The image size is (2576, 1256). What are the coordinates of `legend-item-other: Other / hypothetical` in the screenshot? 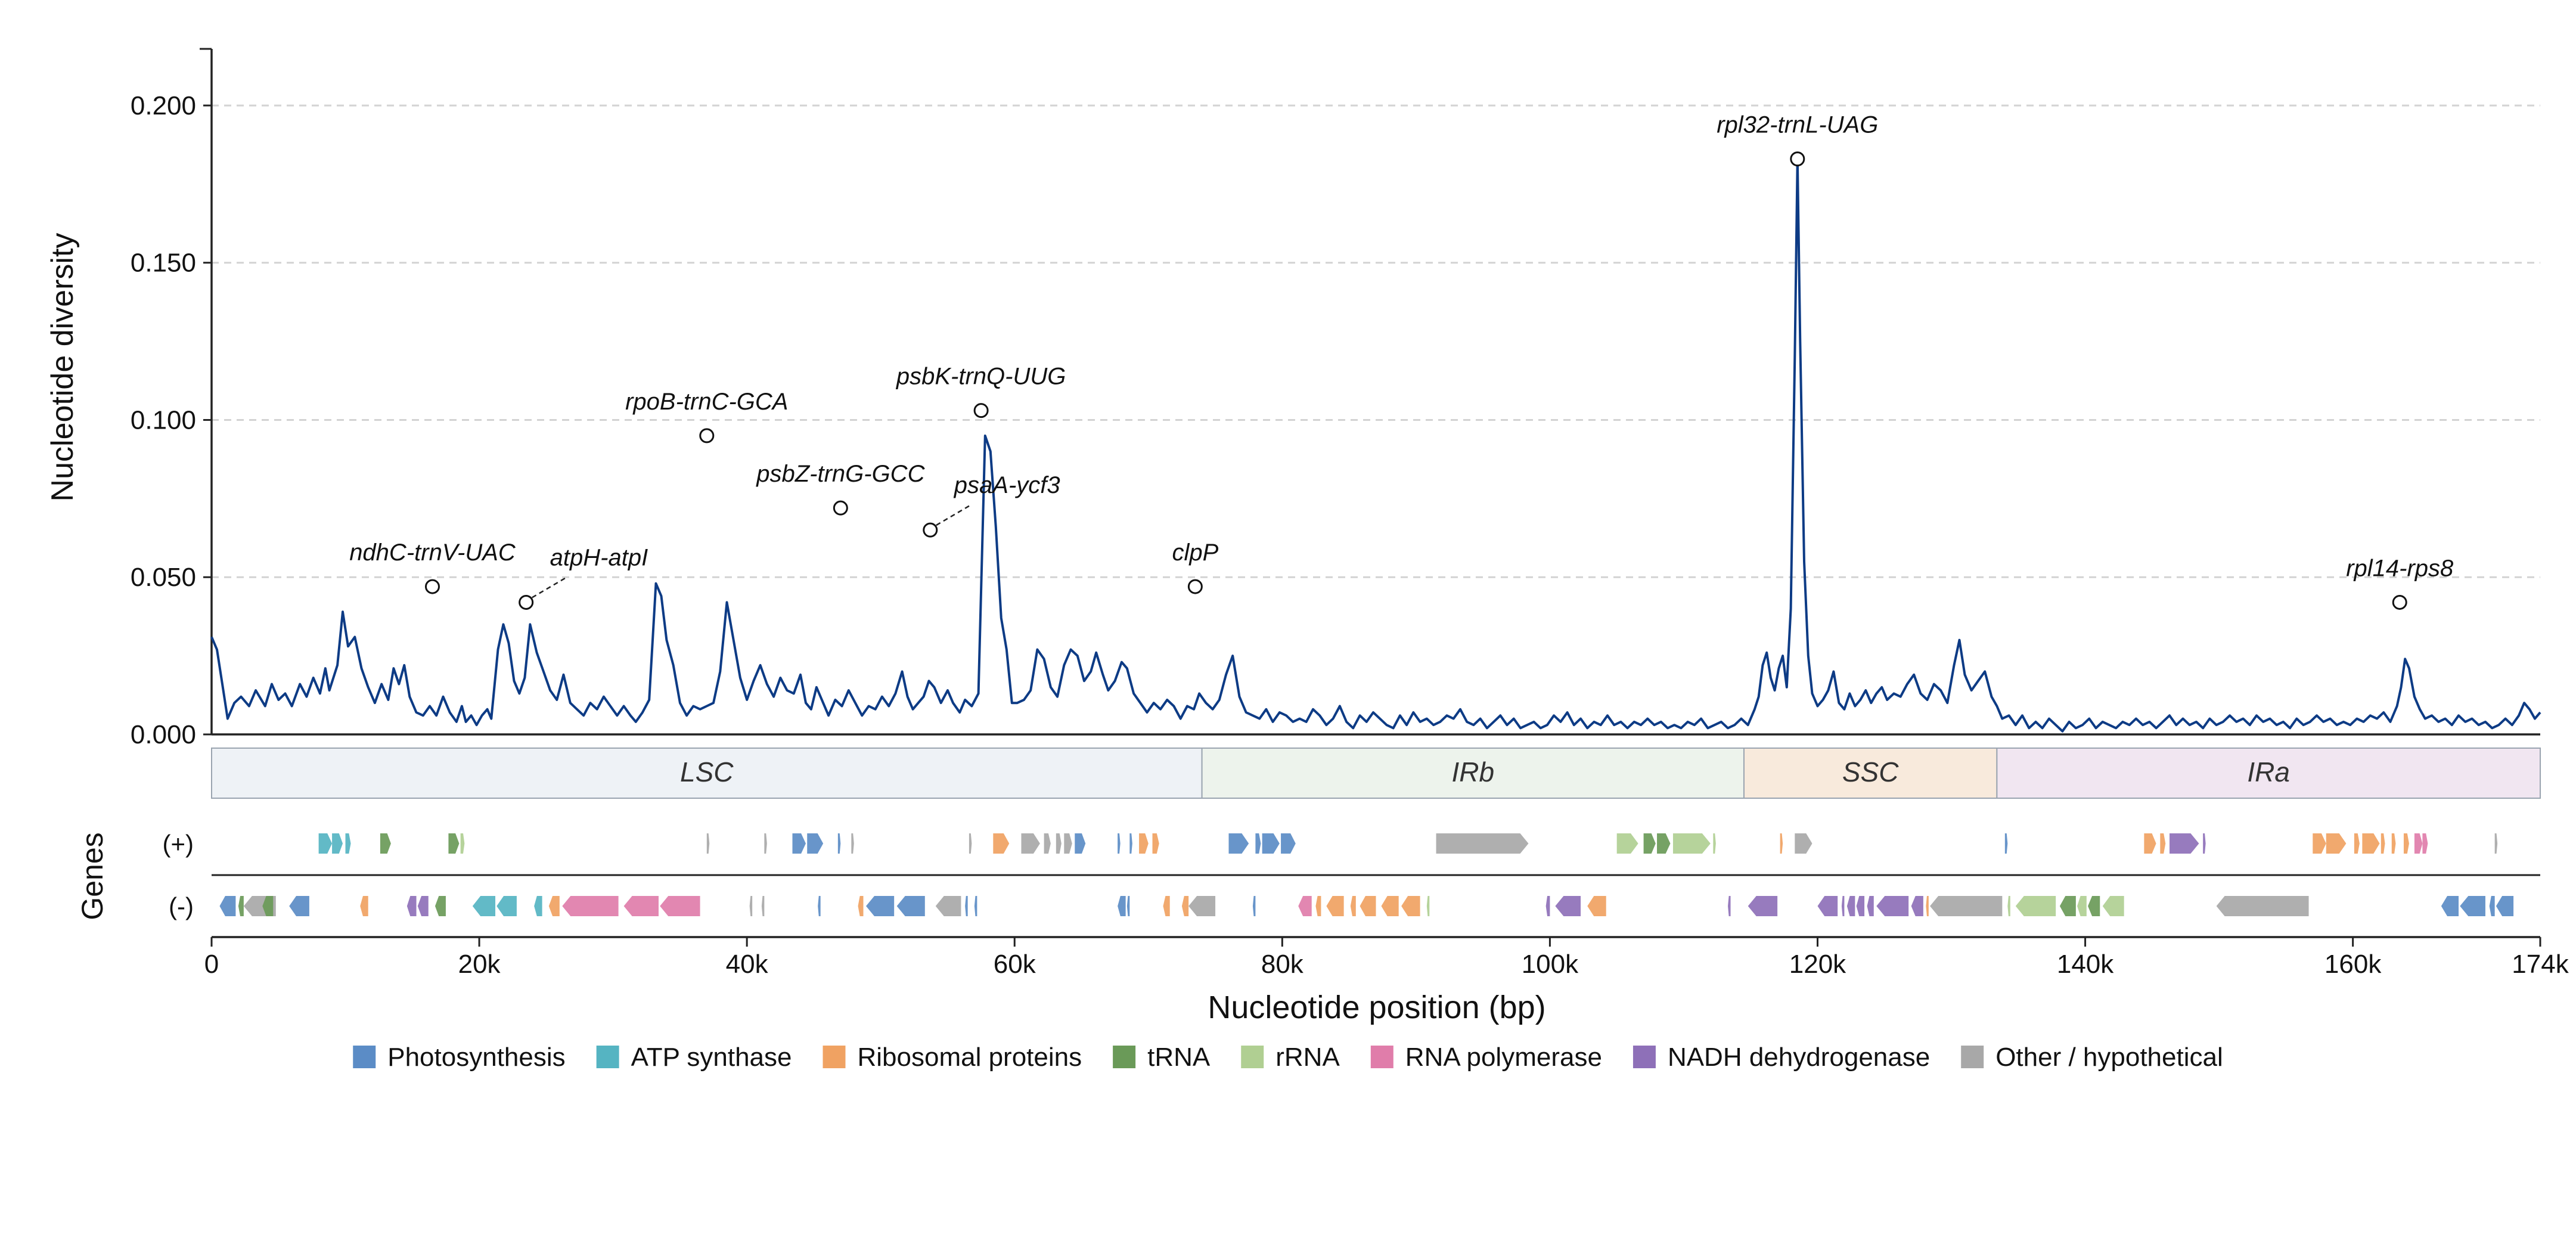 It's located at (2092, 1057).